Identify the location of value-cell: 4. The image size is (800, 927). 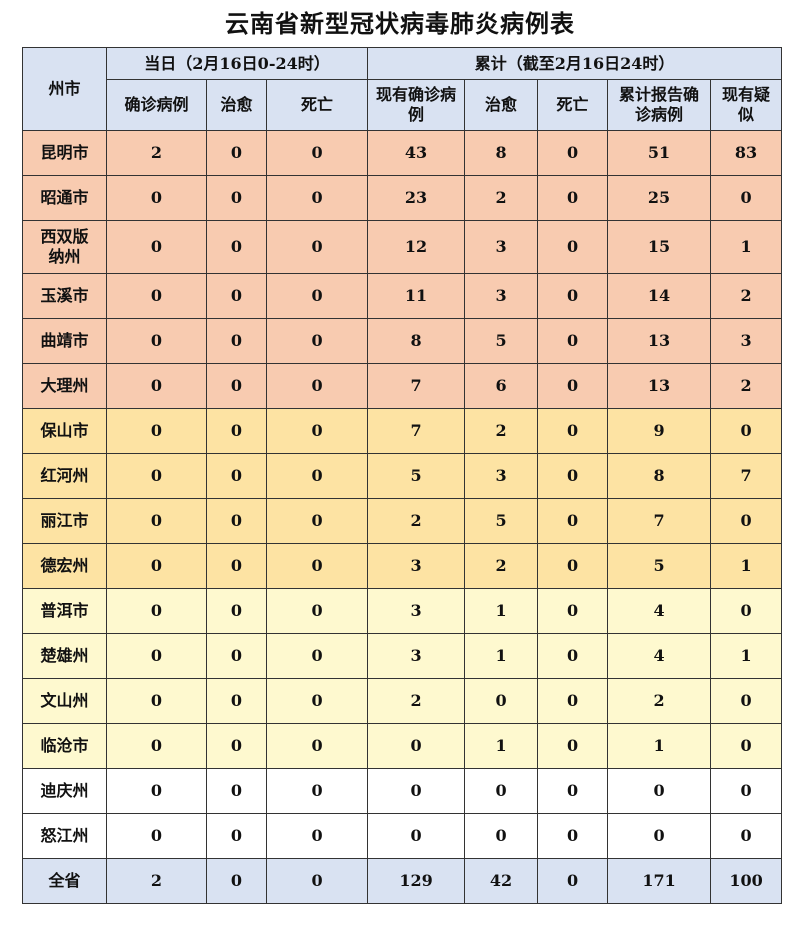
(659, 611).